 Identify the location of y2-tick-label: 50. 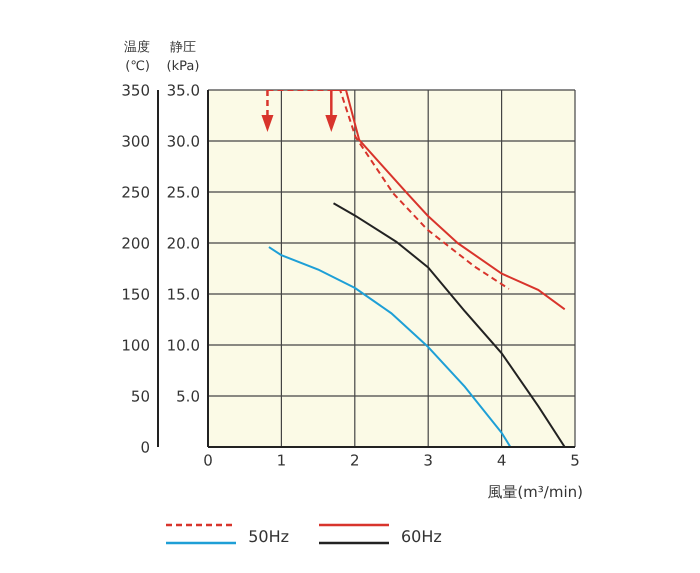
(140, 396).